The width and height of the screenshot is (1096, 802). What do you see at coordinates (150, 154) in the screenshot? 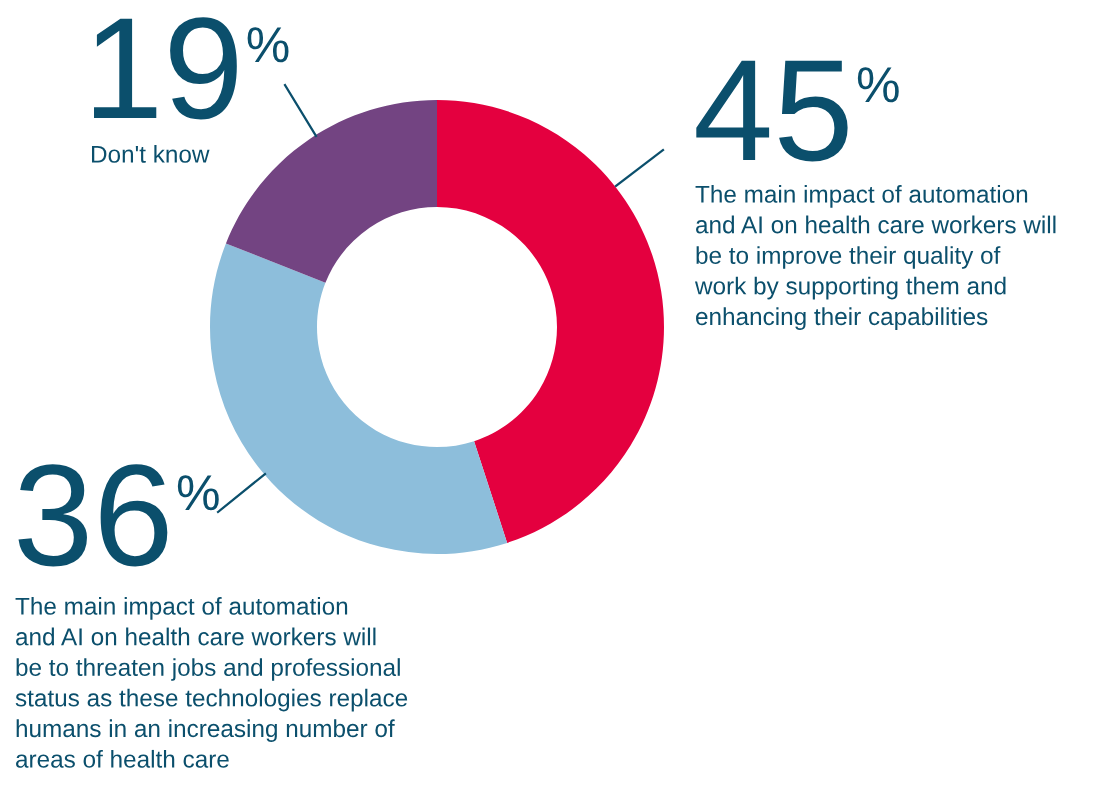
I see `slice-label: Don't know` at bounding box center [150, 154].